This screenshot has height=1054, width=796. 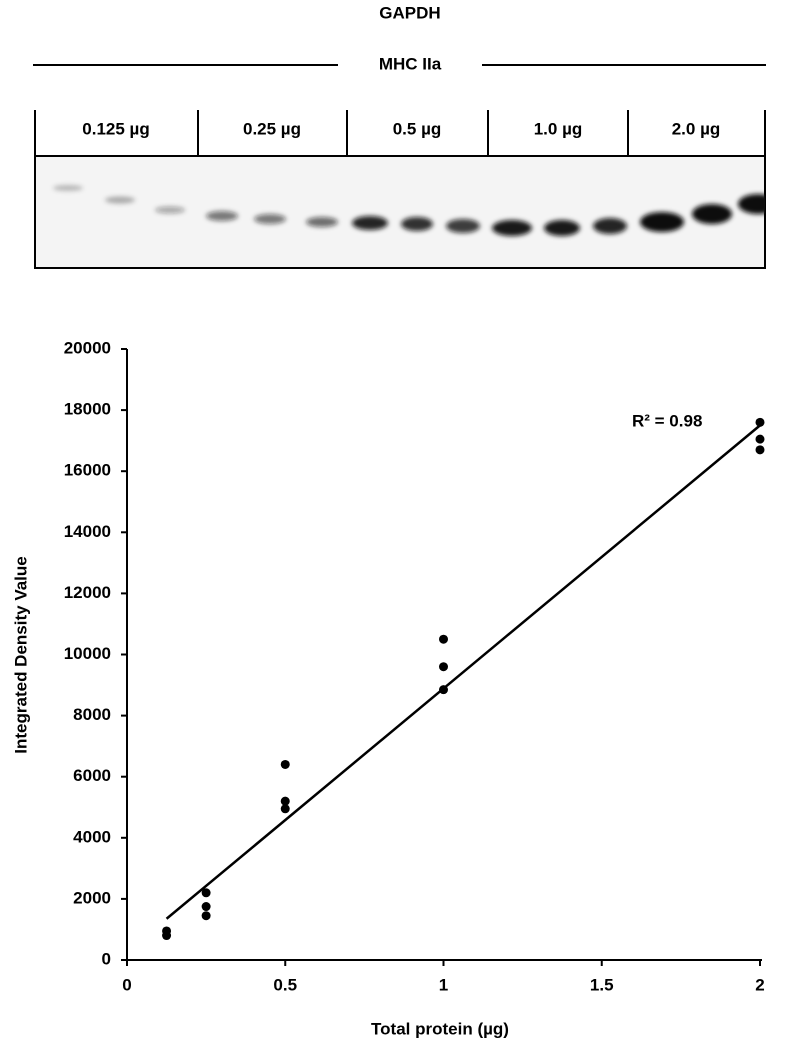 What do you see at coordinates (602, 984) in the screenshot?
I see `x-tick-label: 1.5` at bounding box center [602, 984].